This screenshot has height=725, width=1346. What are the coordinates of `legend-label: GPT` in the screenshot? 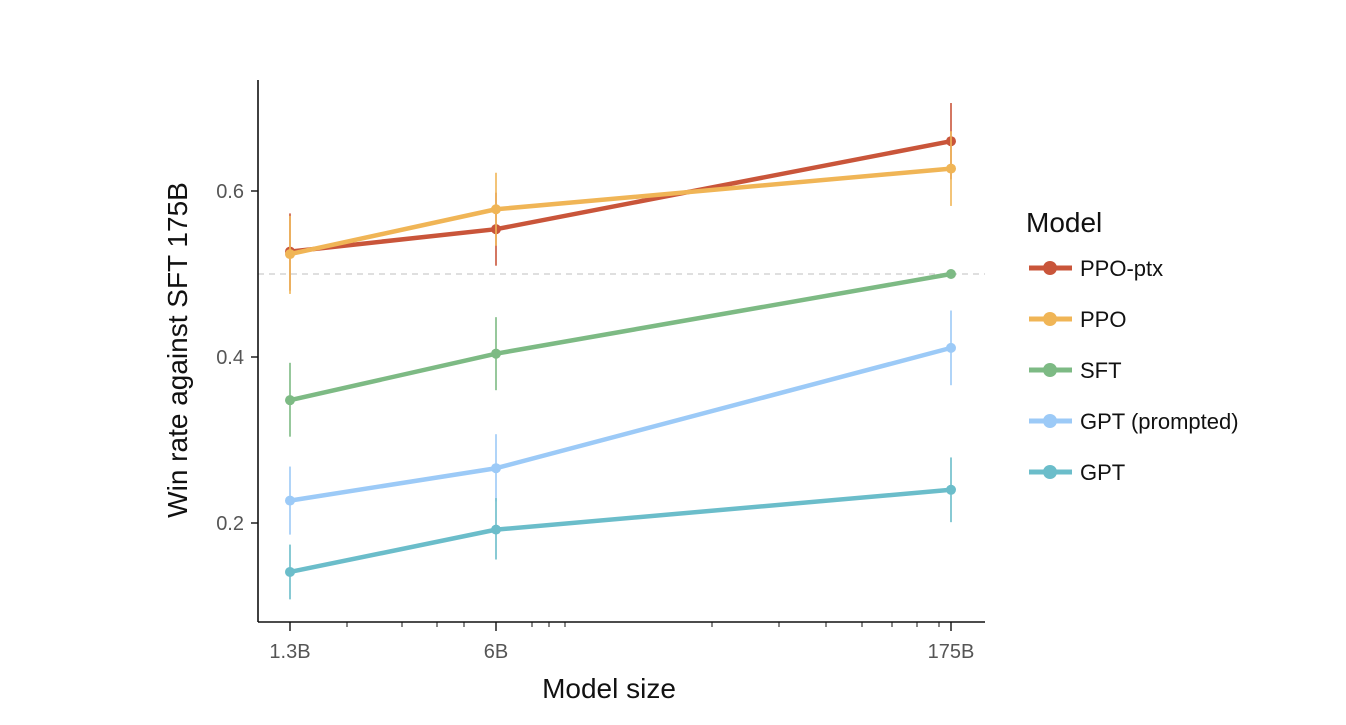 It's located at (1102, 472).